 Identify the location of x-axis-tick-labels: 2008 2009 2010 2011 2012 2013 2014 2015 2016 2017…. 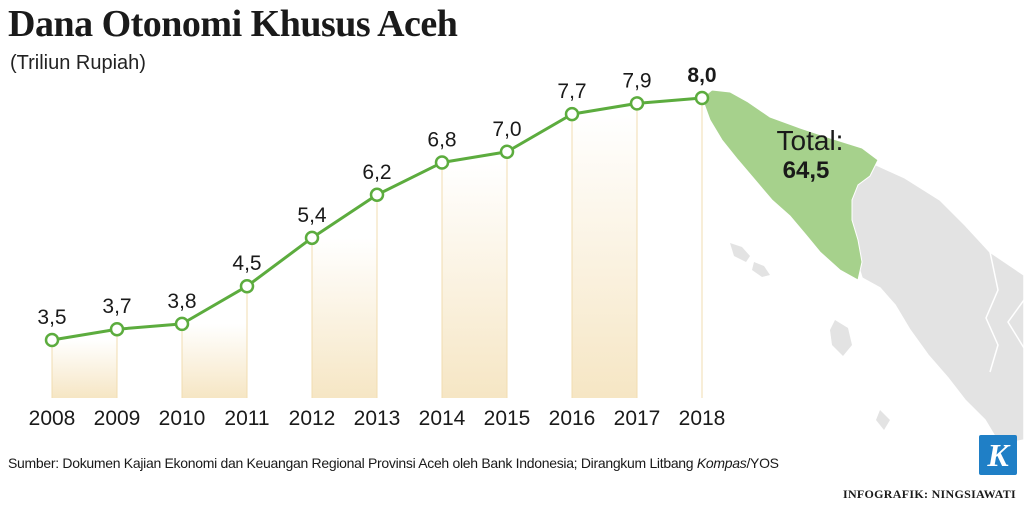
(377, 418).